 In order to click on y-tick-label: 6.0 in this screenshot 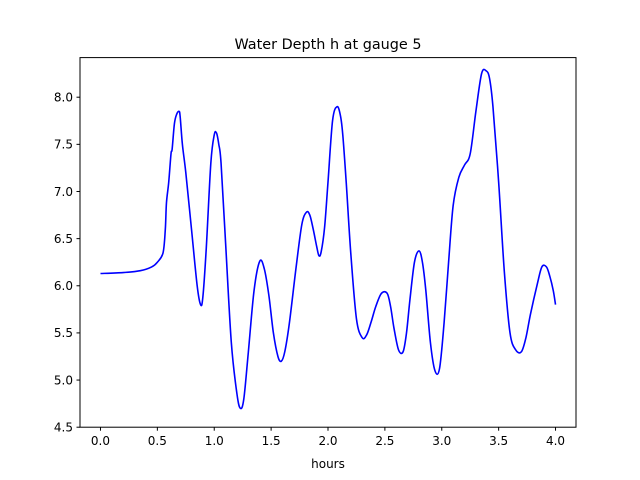, I will do `click(63, 286)`.